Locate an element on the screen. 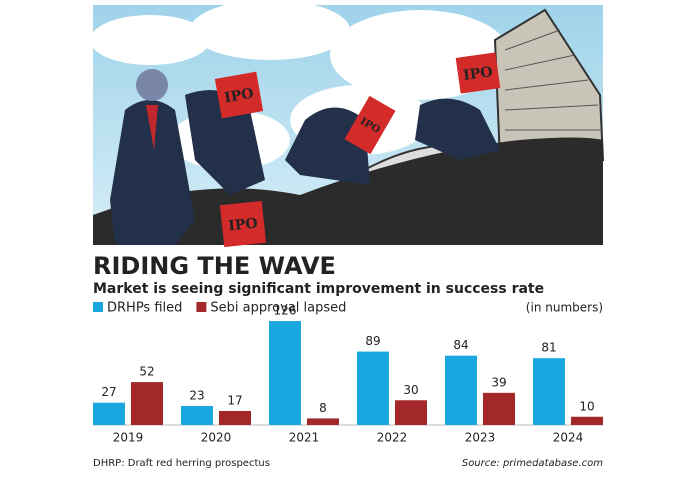  tie is located at coordinates (152, 127).